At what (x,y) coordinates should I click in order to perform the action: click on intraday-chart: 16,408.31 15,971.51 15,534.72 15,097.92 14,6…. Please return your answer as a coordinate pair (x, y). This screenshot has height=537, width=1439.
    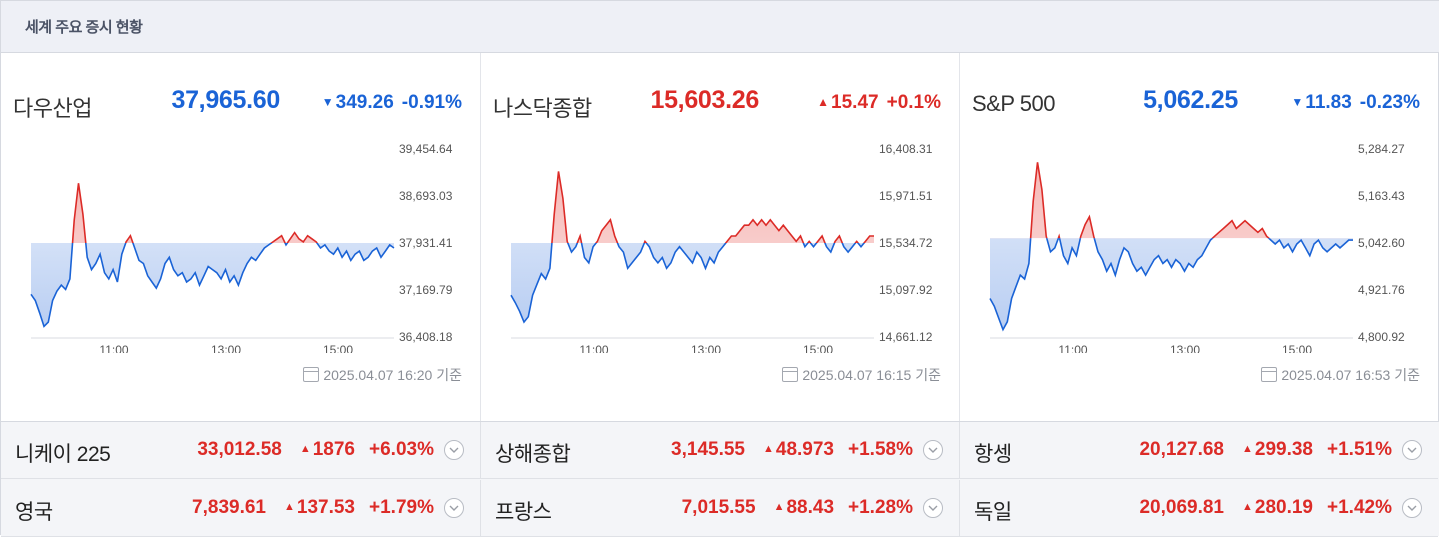
    Looking at the image, I should click on (720, 243).